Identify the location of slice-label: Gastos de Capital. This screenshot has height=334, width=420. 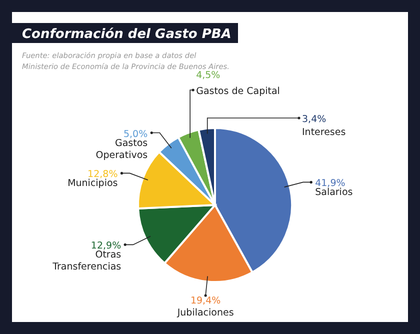
(238, 91).